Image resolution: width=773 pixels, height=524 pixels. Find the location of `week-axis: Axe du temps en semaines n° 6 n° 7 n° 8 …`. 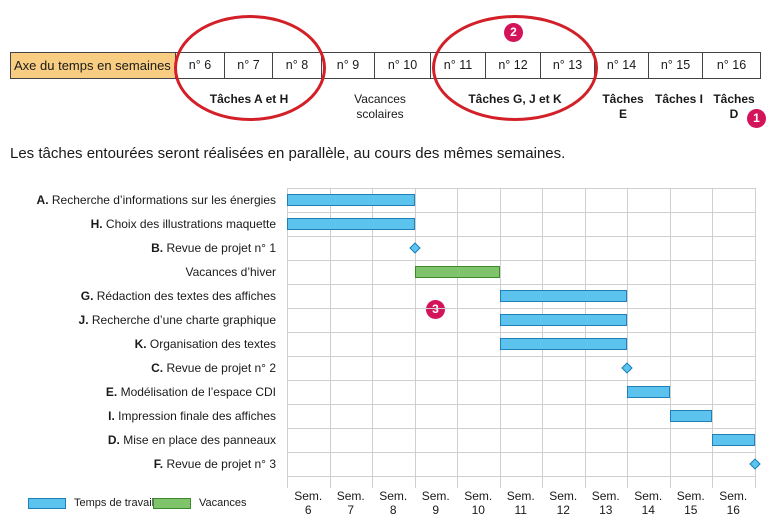

week-axis: Axe du temps en semaines n° 6 n° 7 n° 8 … is located at coordinates (385, 65).